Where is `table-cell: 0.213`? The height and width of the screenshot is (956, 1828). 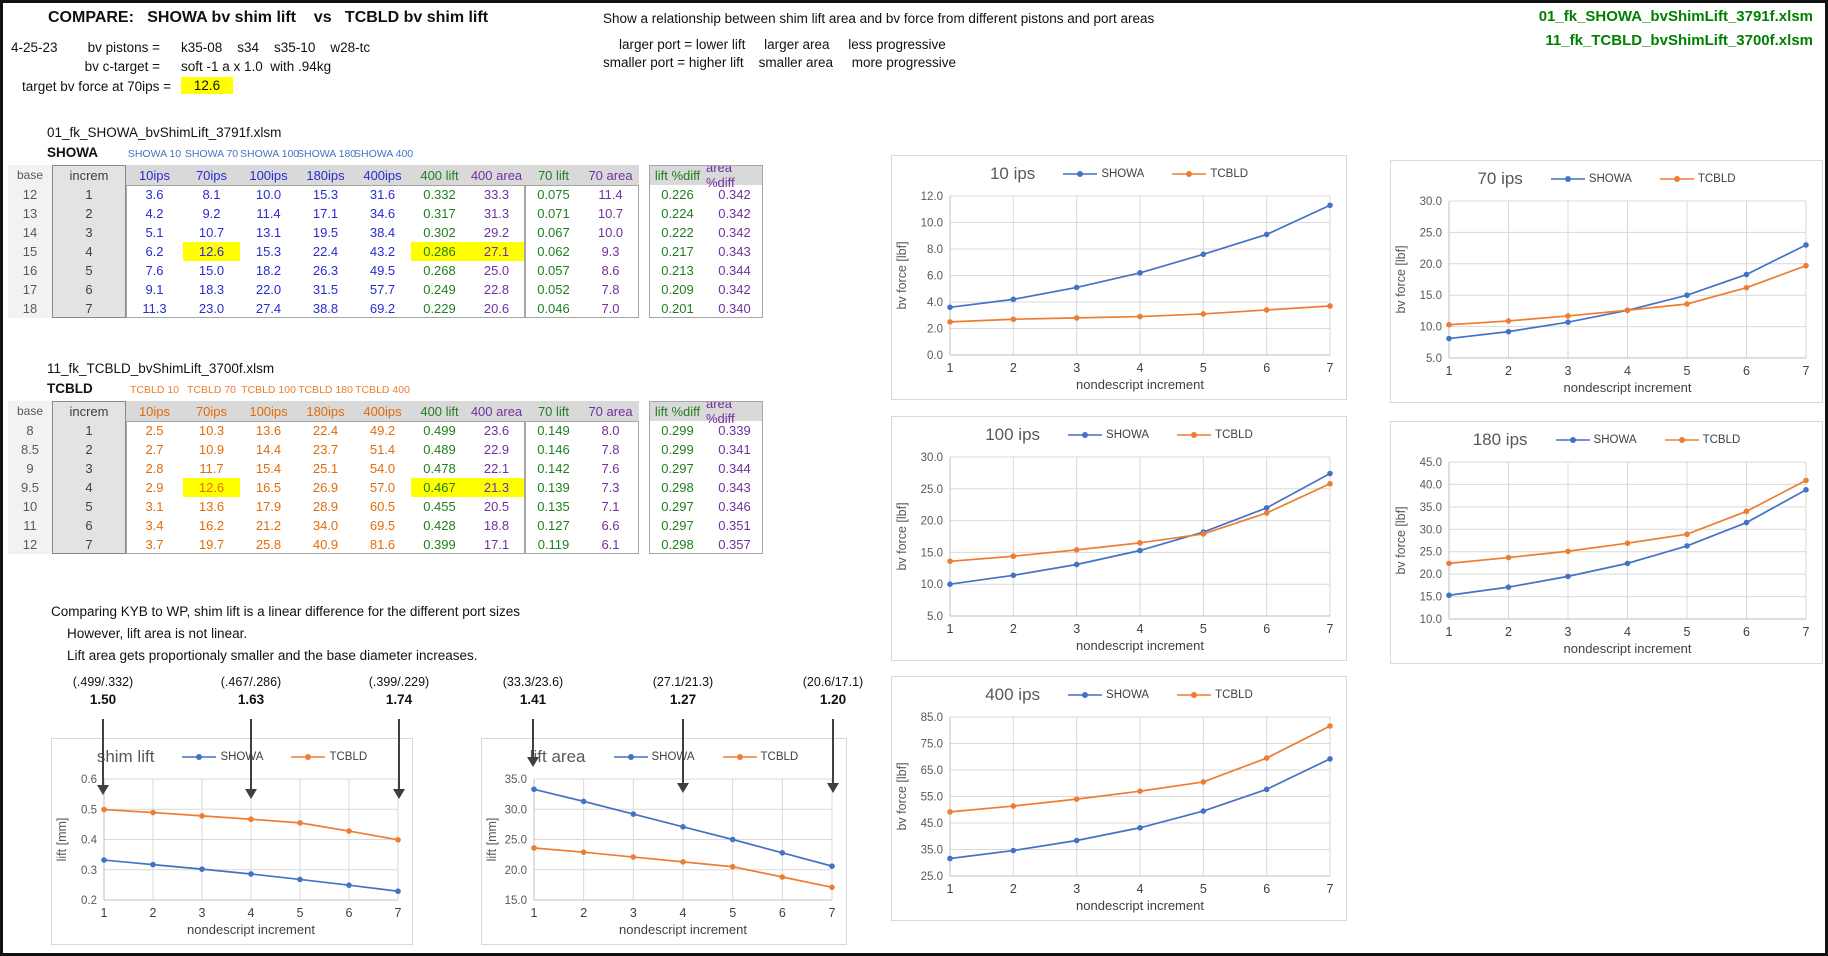 table-cell: 0.213 is located at coordinates (677, 270).